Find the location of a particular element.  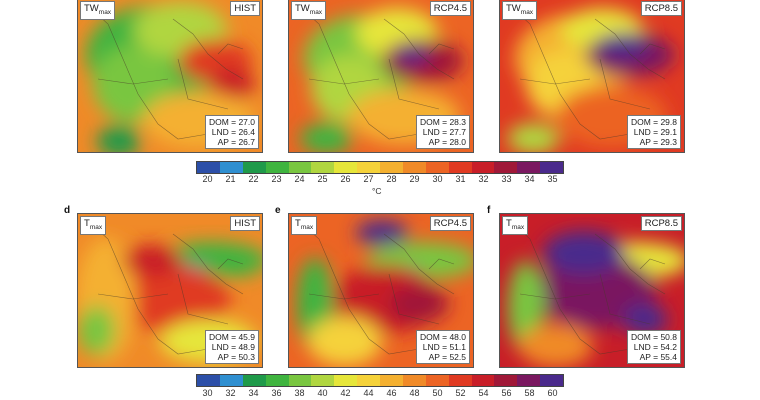

stat-ap: AP = 55.4 is located at coordinates (658, 357).